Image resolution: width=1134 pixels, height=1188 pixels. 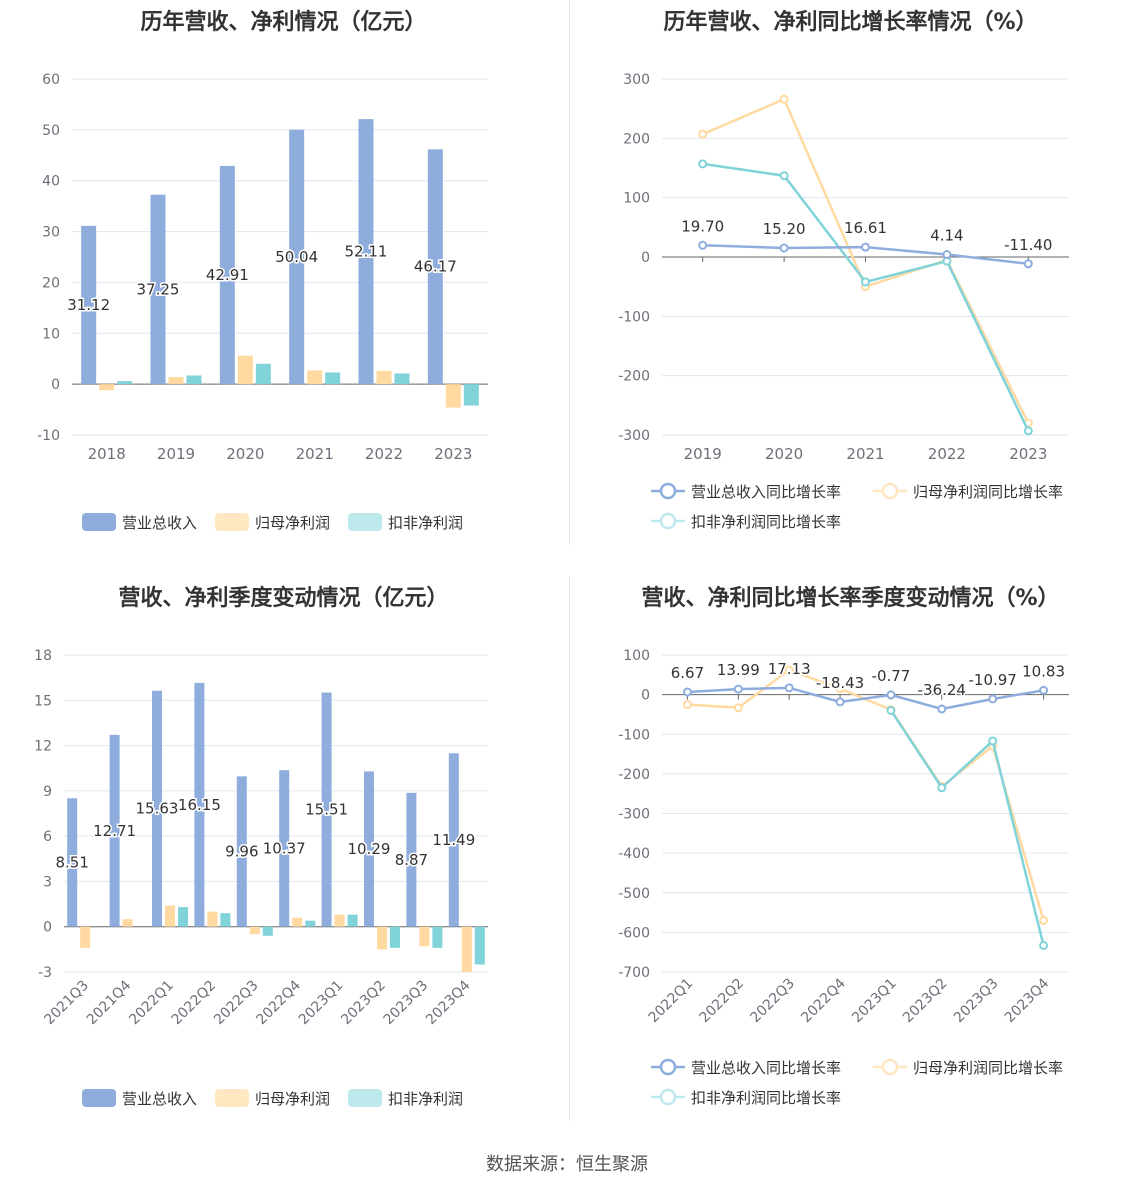 What do you see at coordinates (1027, 1000) in the screenshot?
I see `x-tick-label: 2023Q4` at bounding box center [1027, 1000].